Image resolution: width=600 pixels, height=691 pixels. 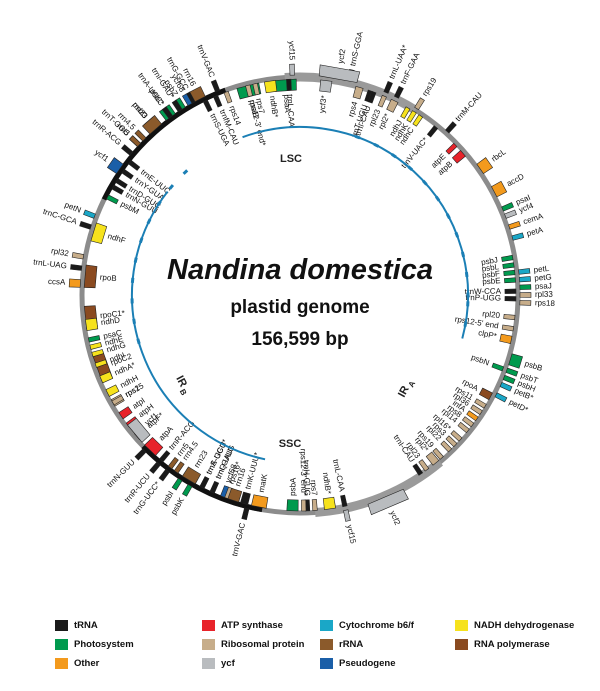 I want to click on region-irb-sub: B, so click(x=183, y=393).